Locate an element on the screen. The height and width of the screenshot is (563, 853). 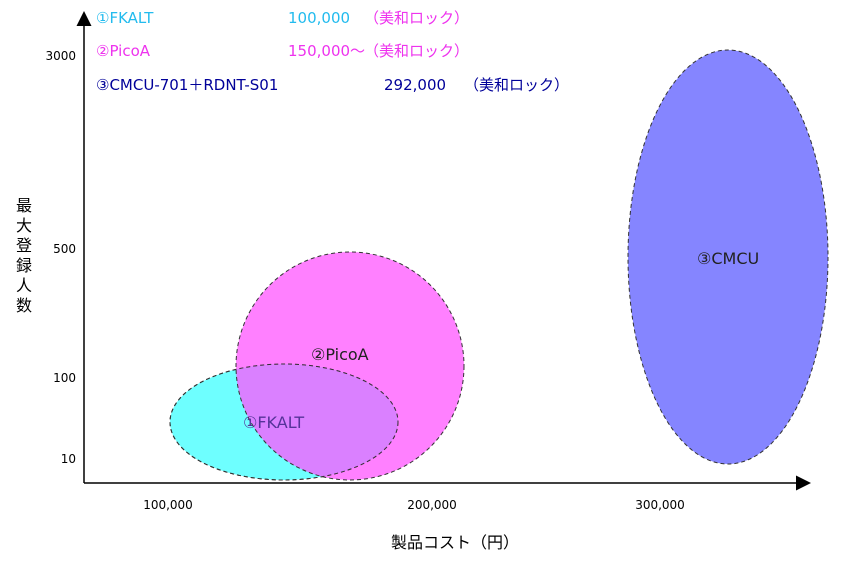
y-axis-title: 最大登録人数 is located at coordinates (23, 255).